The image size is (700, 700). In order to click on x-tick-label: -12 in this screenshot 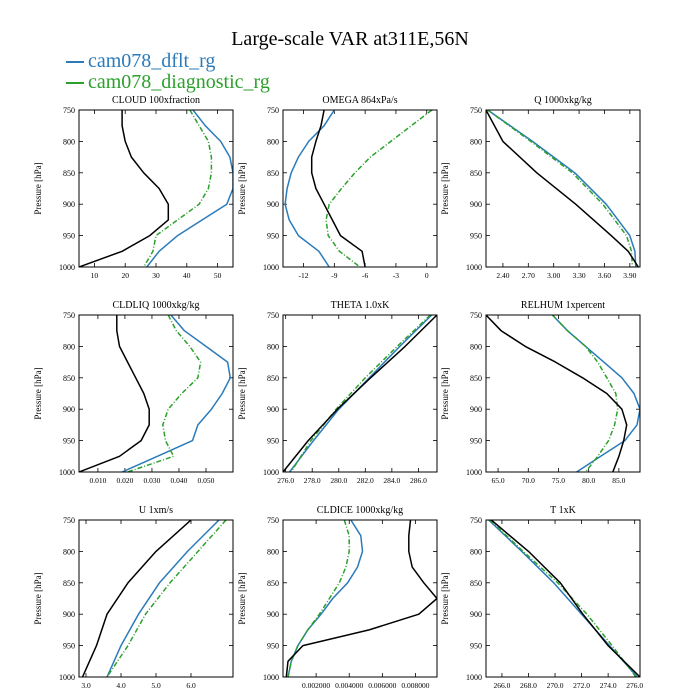, I will do `click(304, 275)`.